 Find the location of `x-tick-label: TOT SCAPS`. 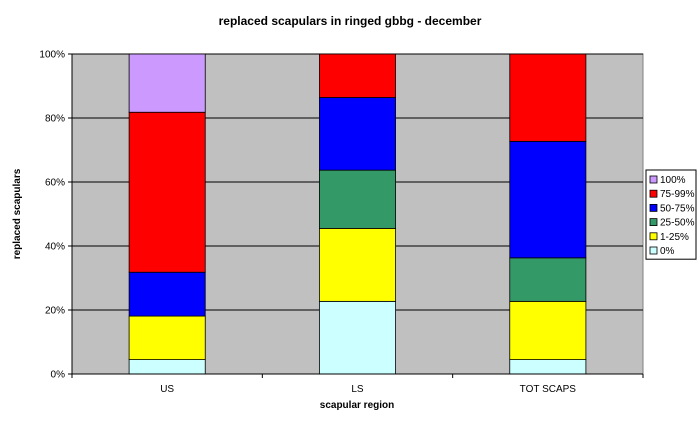

x-tick-label: TOT SCAPS is located at coordinates (548, 389).